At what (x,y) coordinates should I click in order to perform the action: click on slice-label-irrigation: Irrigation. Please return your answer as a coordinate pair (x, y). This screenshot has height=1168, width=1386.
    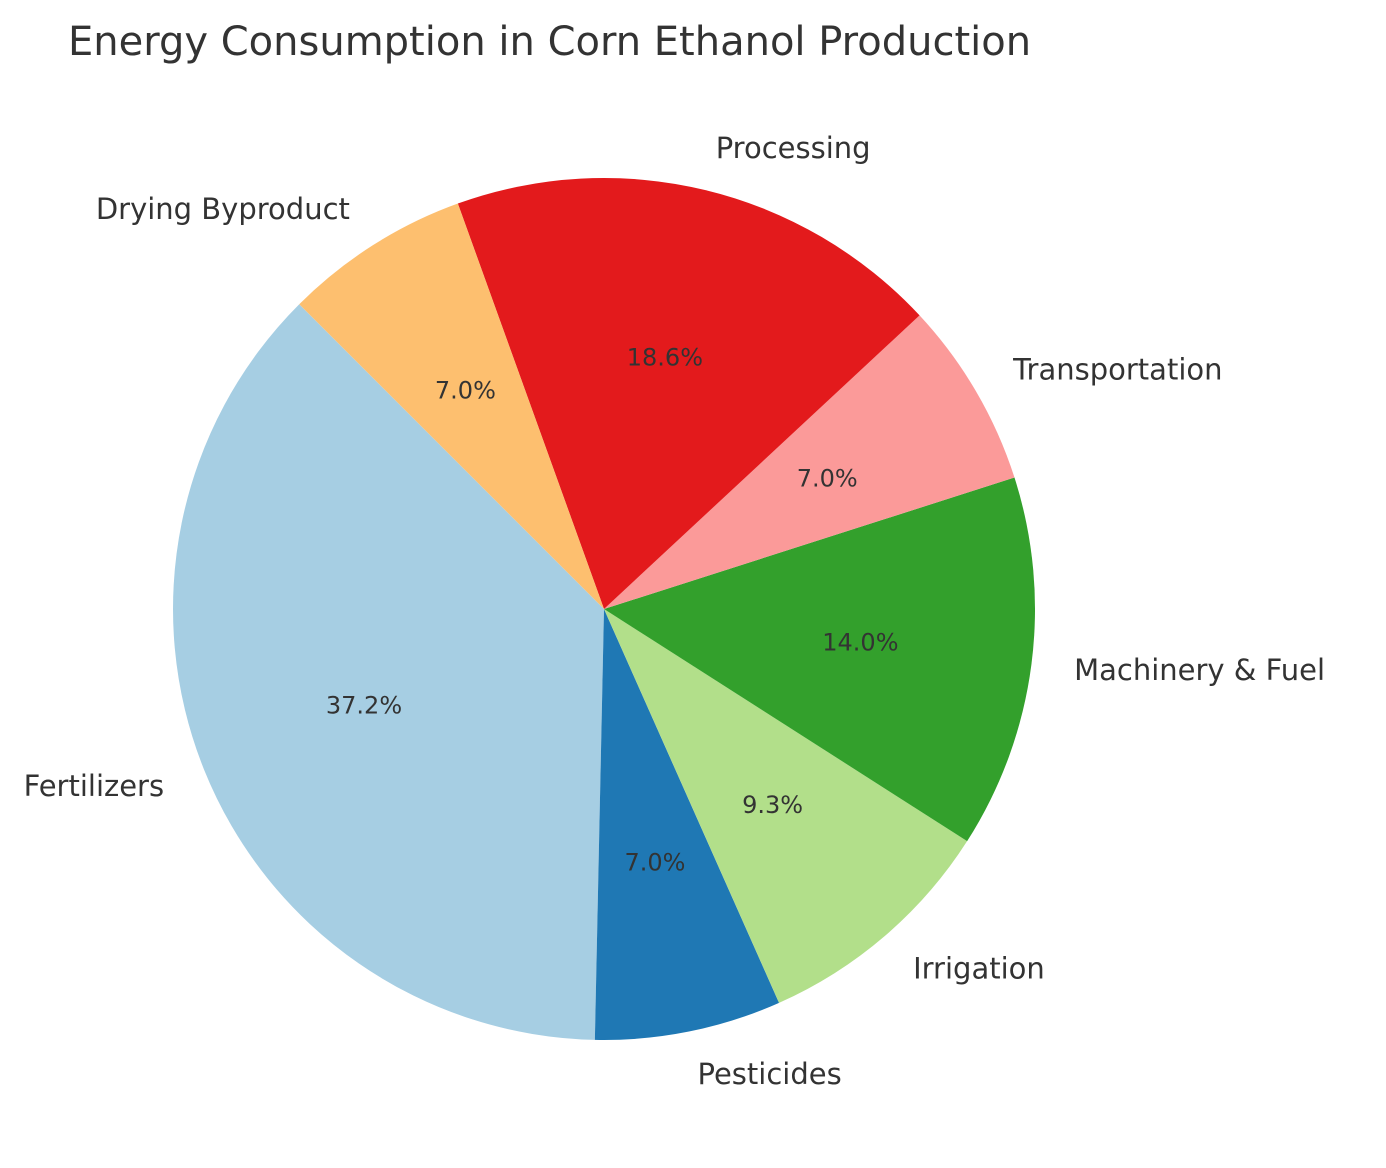
    Looking at the image, I should click on (979, 969).